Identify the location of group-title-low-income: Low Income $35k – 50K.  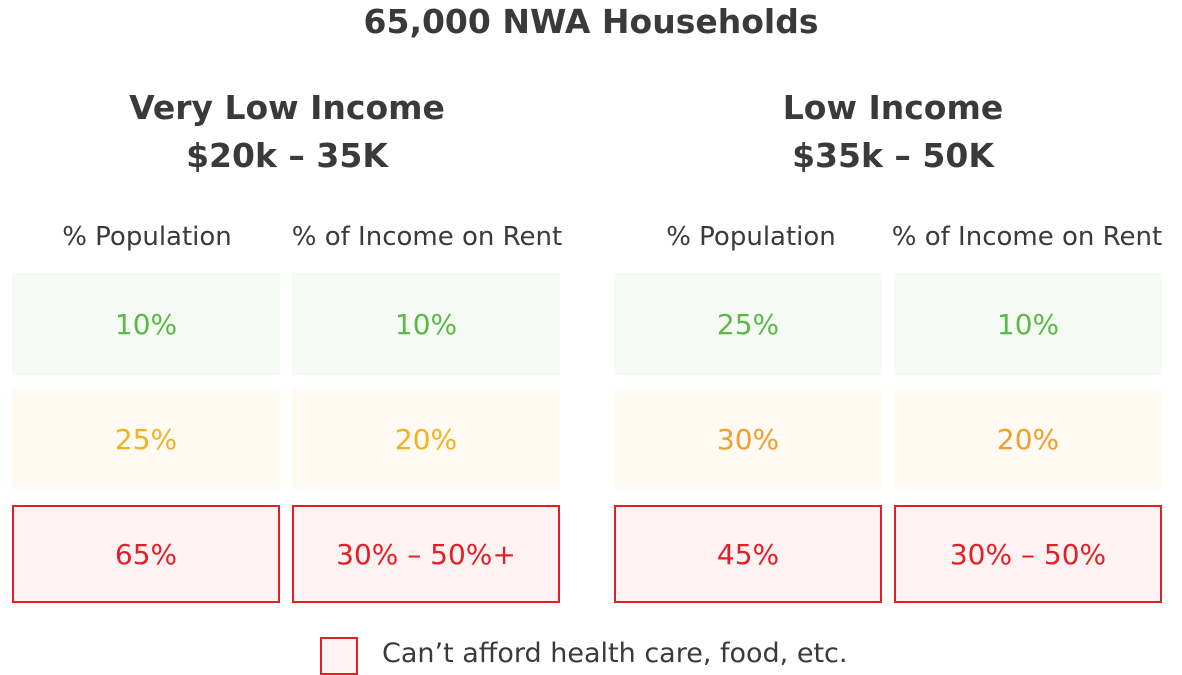
(893, 132).